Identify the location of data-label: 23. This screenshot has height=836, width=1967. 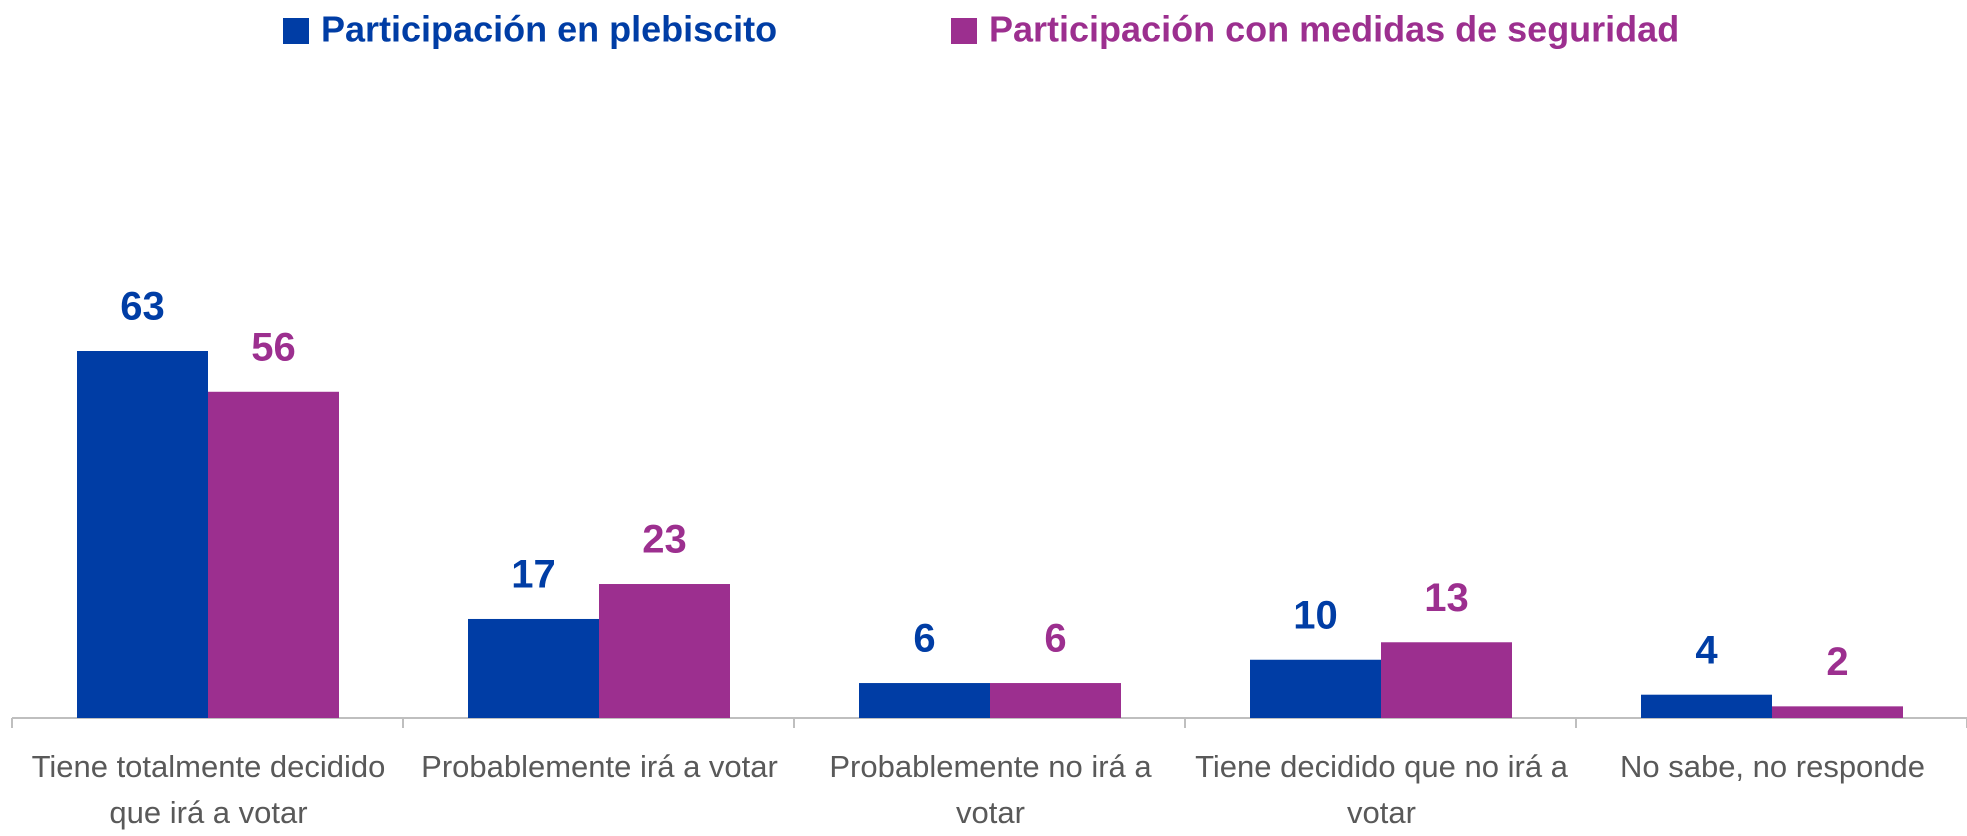
(664, 540).